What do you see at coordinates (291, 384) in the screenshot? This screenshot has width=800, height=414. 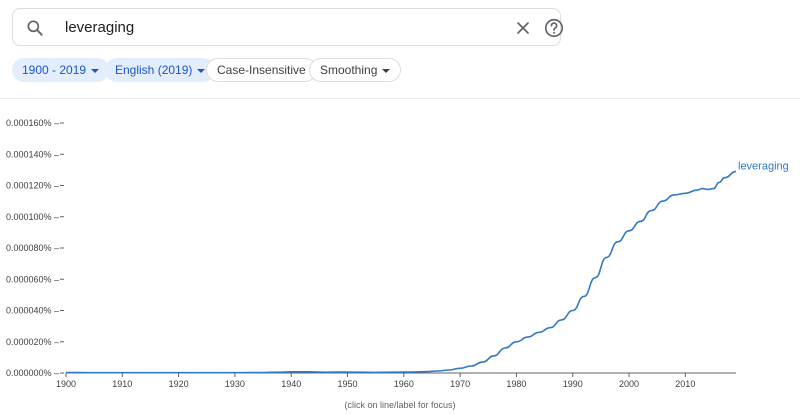 I see `x-tick-label: 1940` at bounding box center [291, 384].